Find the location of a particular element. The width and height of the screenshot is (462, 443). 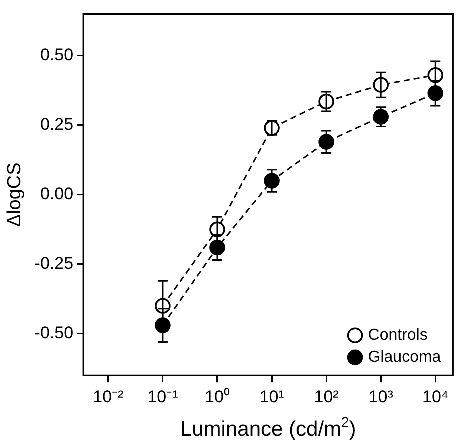

y-tick-label: -0.50 is located at coordinates (54, 333).